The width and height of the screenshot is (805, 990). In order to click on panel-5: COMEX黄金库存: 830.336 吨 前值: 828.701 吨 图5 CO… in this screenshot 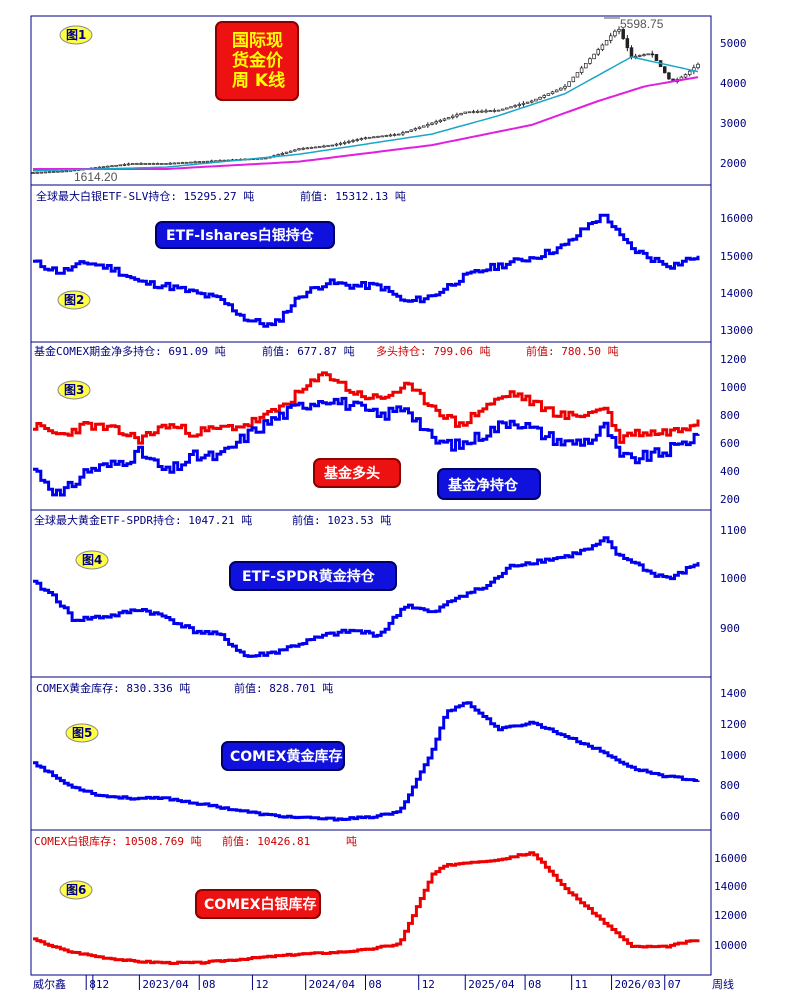, I will do `click(390, 752)`.